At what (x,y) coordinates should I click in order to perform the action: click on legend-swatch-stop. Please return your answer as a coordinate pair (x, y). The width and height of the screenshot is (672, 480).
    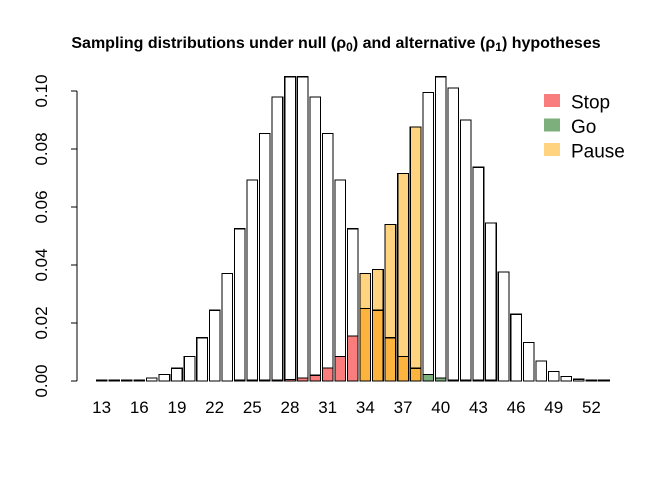
    Looking at the image, I should click on (552, 100).